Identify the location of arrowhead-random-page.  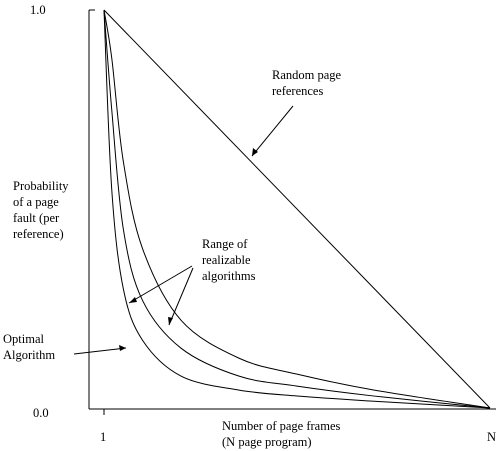
(255, 152).